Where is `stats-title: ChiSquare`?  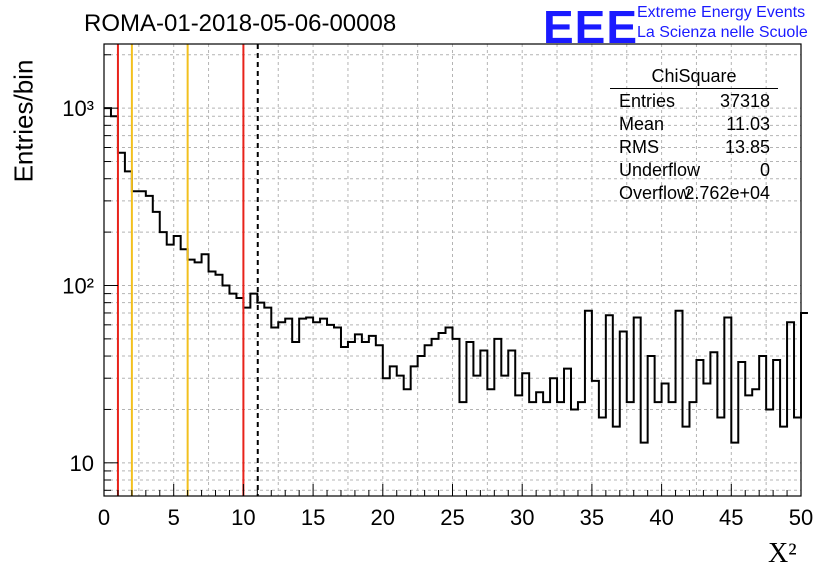 stats-title: ChiSquare is located at coordinates (694, 77).